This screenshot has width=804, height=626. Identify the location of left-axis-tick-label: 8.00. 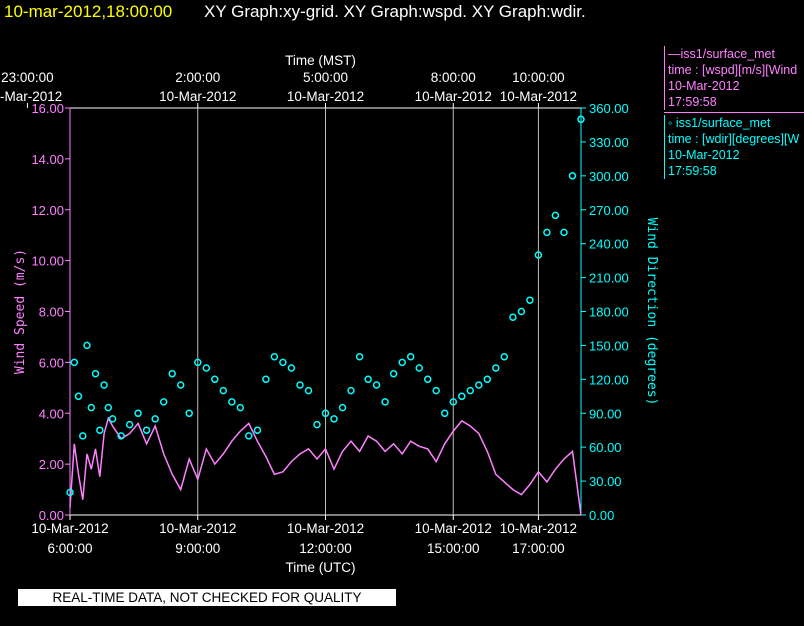
(51, 312).